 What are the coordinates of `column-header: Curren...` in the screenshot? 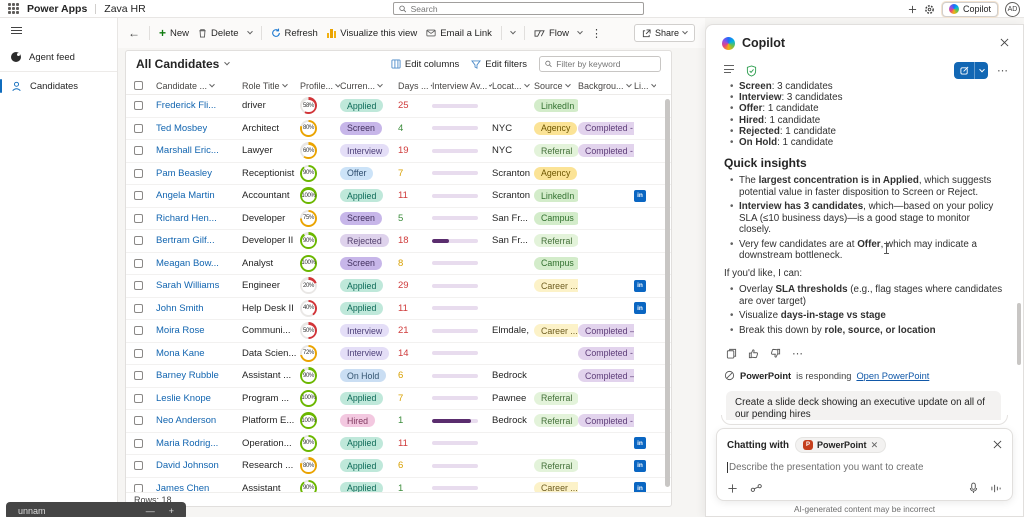 It's located at (369, 86).